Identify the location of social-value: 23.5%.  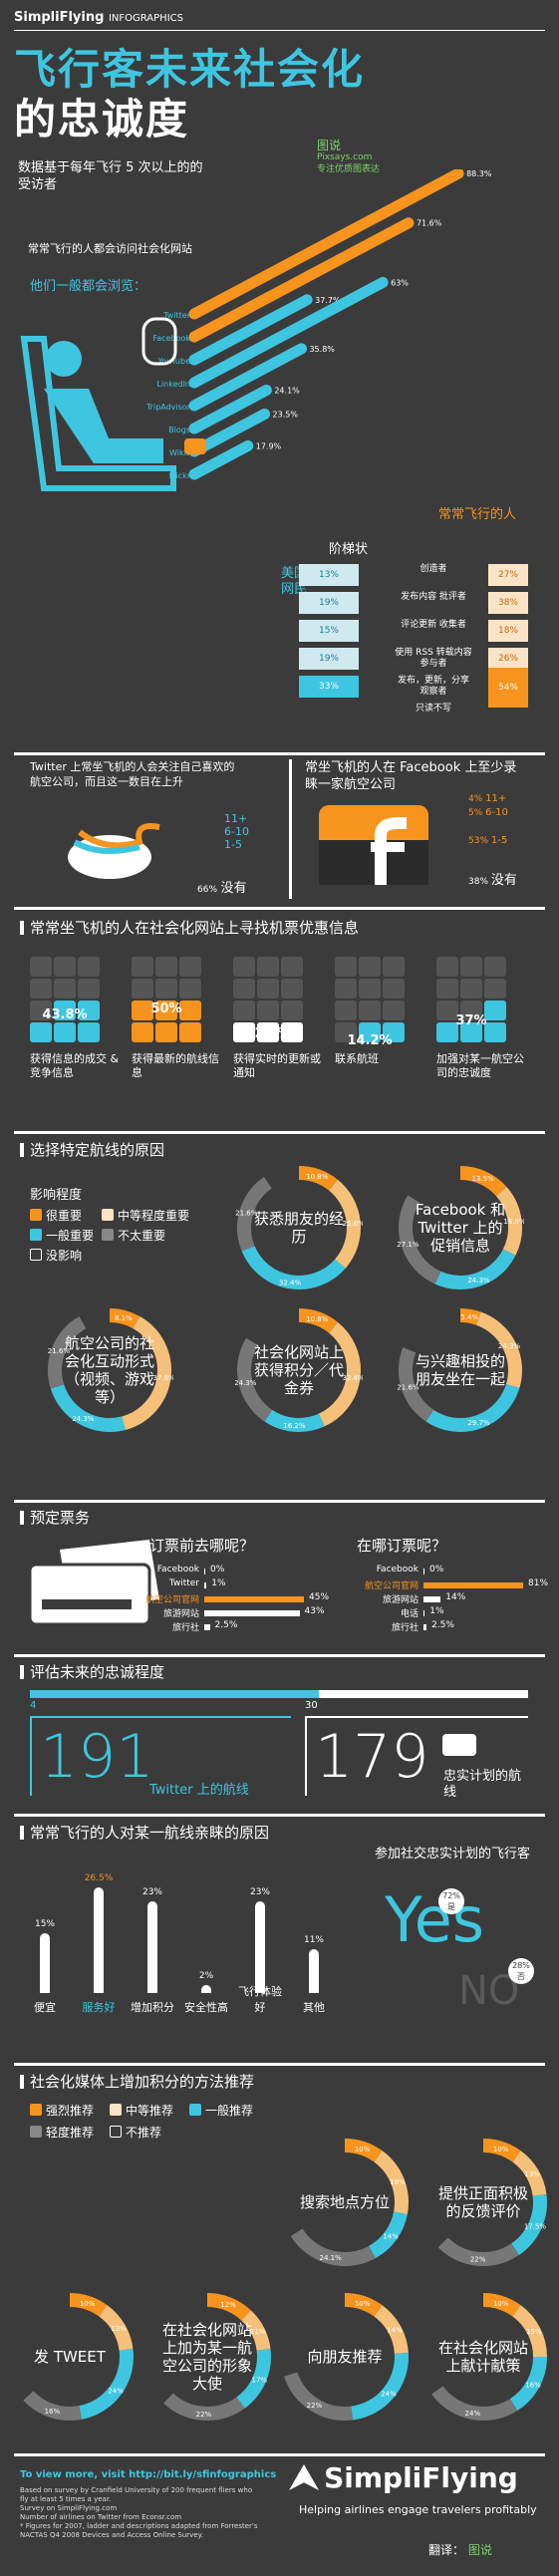
(286, 414).